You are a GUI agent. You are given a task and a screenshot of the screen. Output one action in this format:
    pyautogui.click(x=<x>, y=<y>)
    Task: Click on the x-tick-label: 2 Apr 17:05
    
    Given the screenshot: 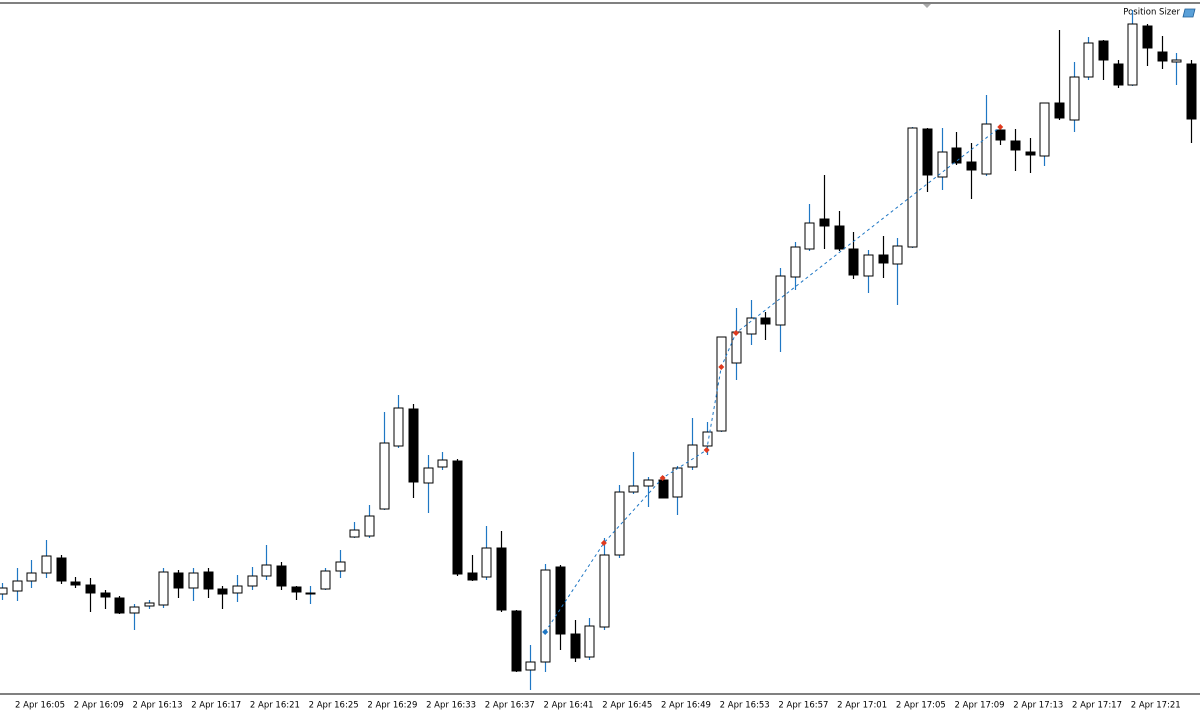 What is the action you would take?
    pyautogui.click(x=921, y=706)
    